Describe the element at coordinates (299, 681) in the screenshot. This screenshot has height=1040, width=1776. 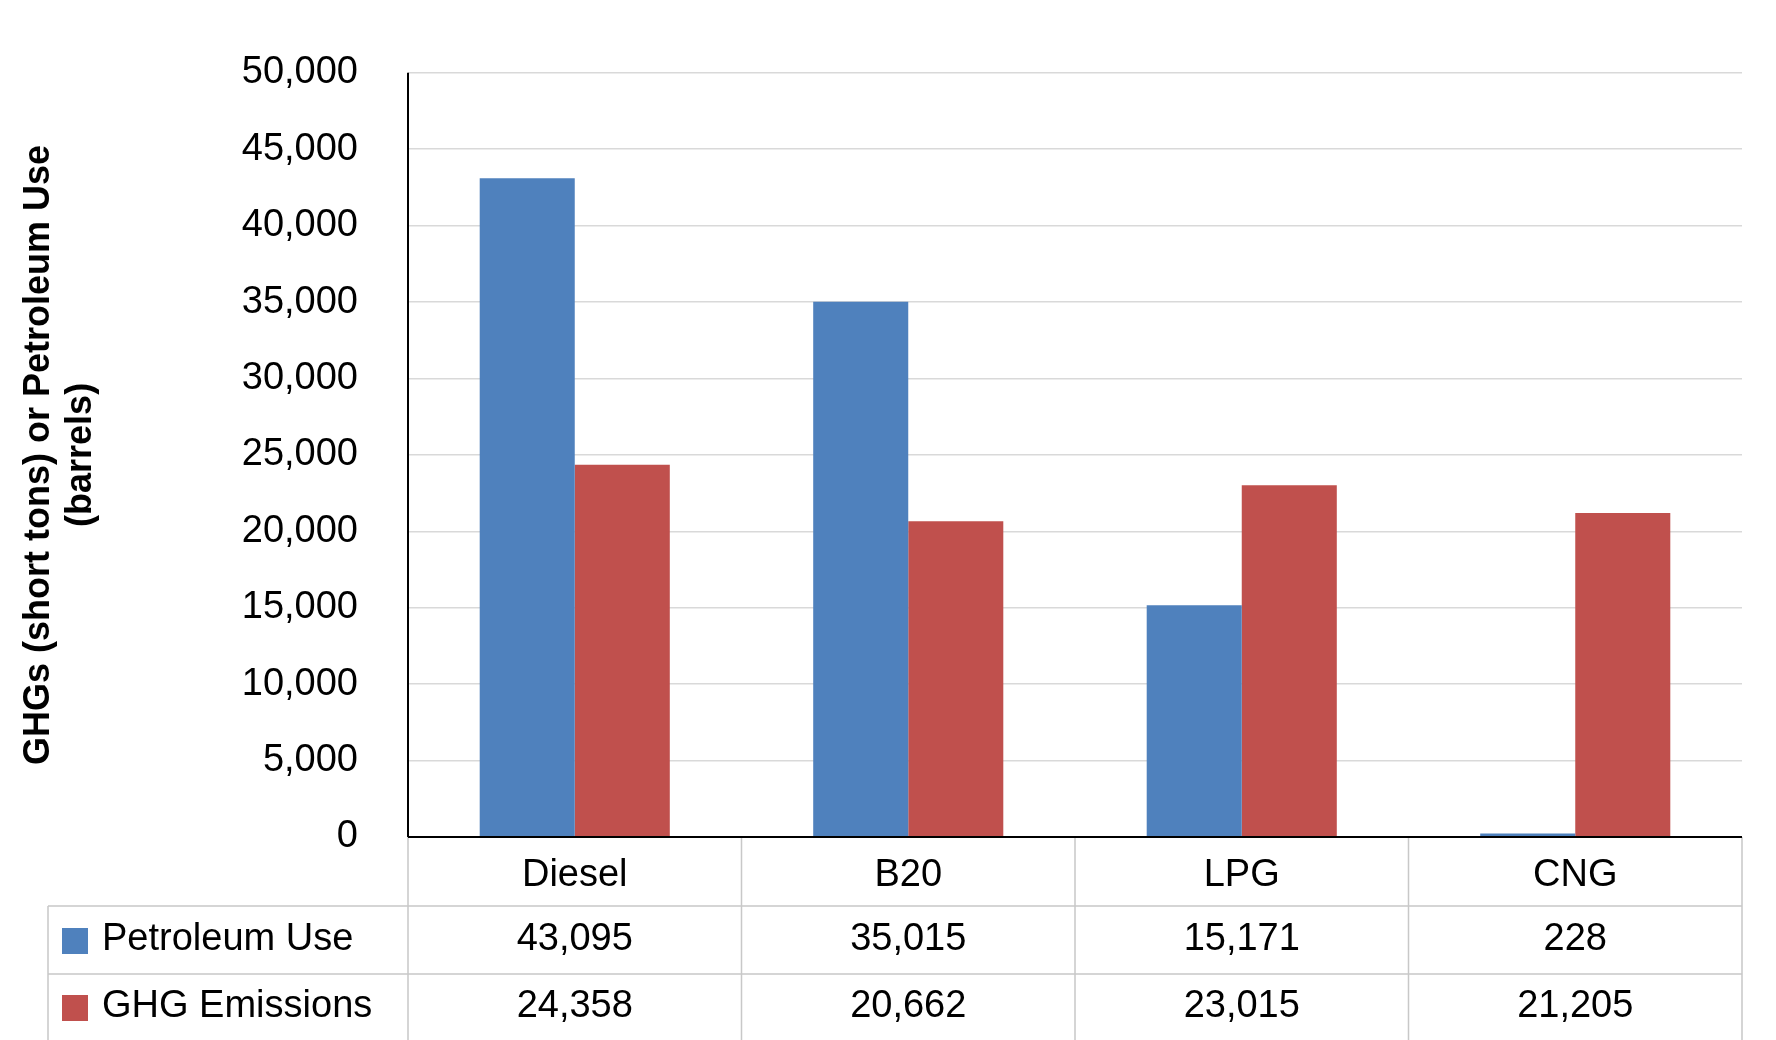
I see `y-tick-label: 10,000` at that location.